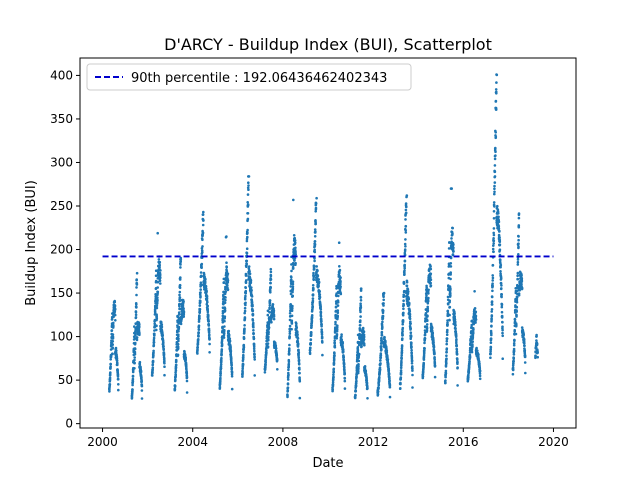 Image resolution: width=640 pixels, height=480 pixels. What do you see at coordinates (192, 442) in the screenshot?
I see `x-tick-label: 2004` at bounding box center [192, 442].